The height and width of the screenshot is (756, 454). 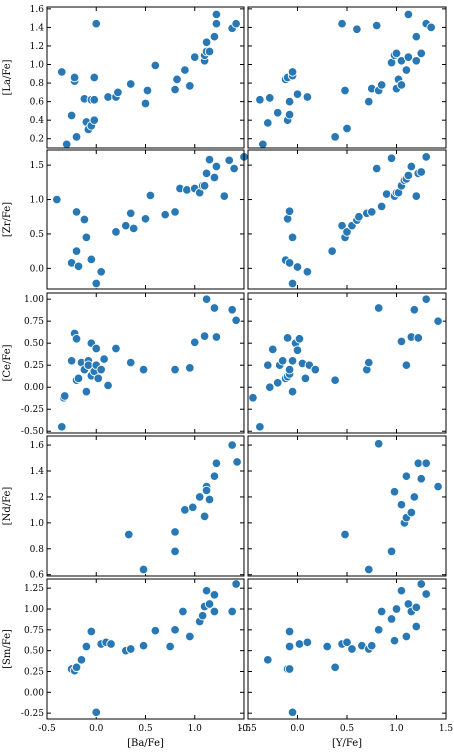 I want to click on y-tick-label: 1.5, so click(x=37, y=166).